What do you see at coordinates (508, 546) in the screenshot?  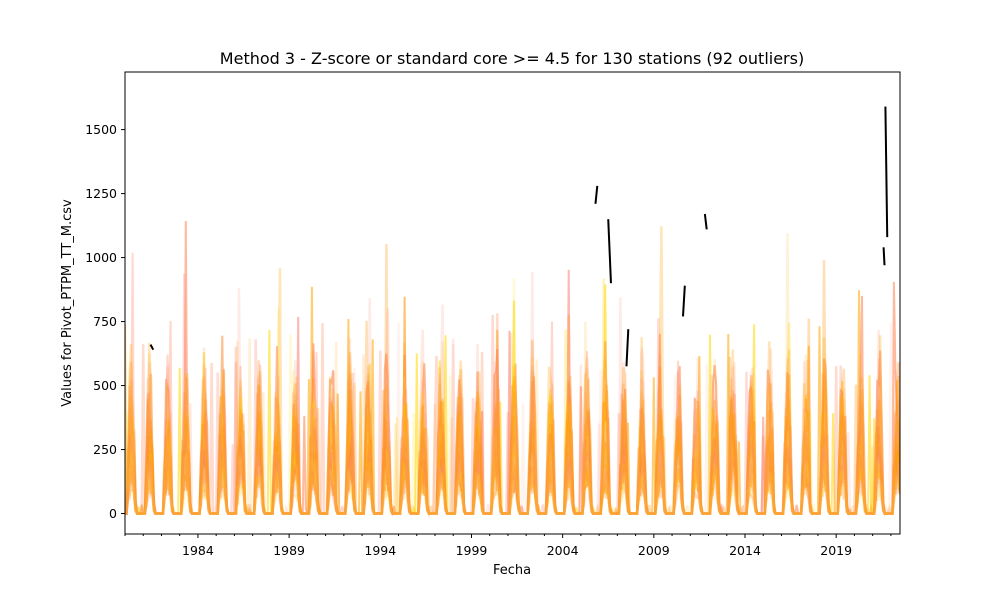 I see `x-axis-ticks: 1984 1989 1994 1999 2004 2009 2014 2019` at bounding box center [508, 546].